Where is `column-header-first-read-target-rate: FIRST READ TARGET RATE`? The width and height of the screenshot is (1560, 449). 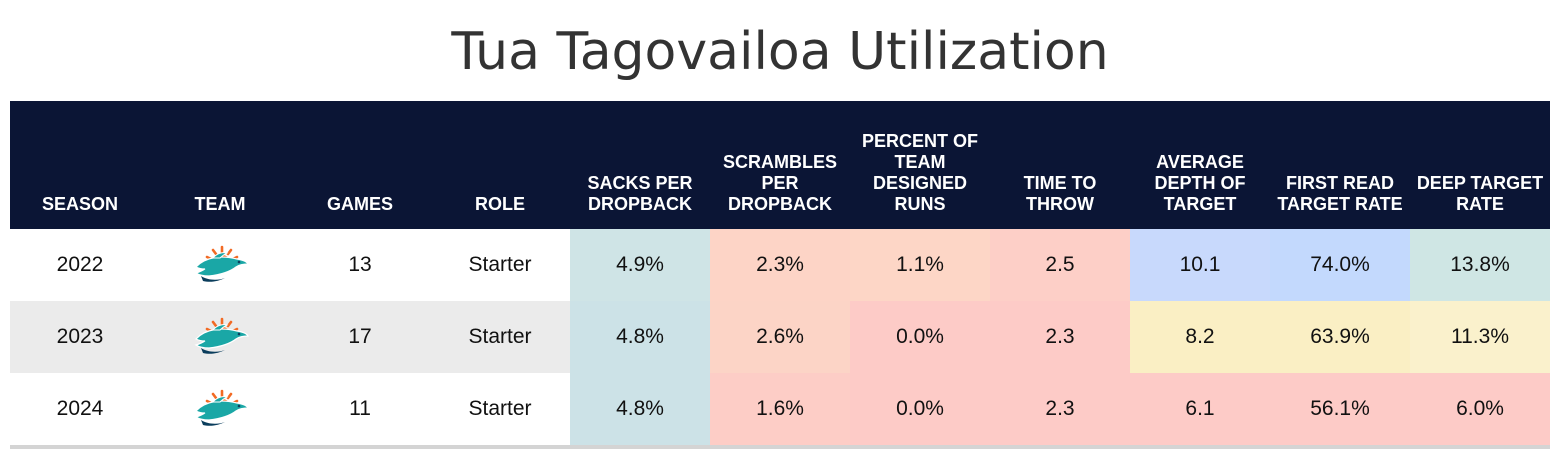 column-header-first-read-target-rate: FIRST READ TARGET RATE is located at coordinates (1340, 165).